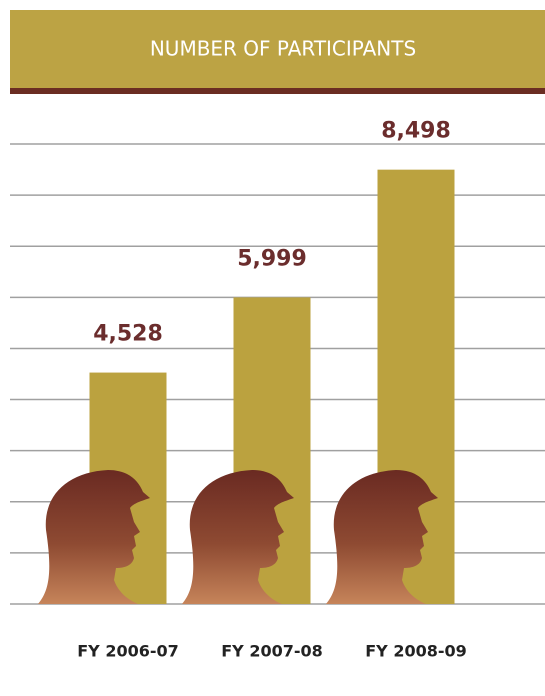  I want to click on x-tick-label: FY 2008-09, so click(416, 651).